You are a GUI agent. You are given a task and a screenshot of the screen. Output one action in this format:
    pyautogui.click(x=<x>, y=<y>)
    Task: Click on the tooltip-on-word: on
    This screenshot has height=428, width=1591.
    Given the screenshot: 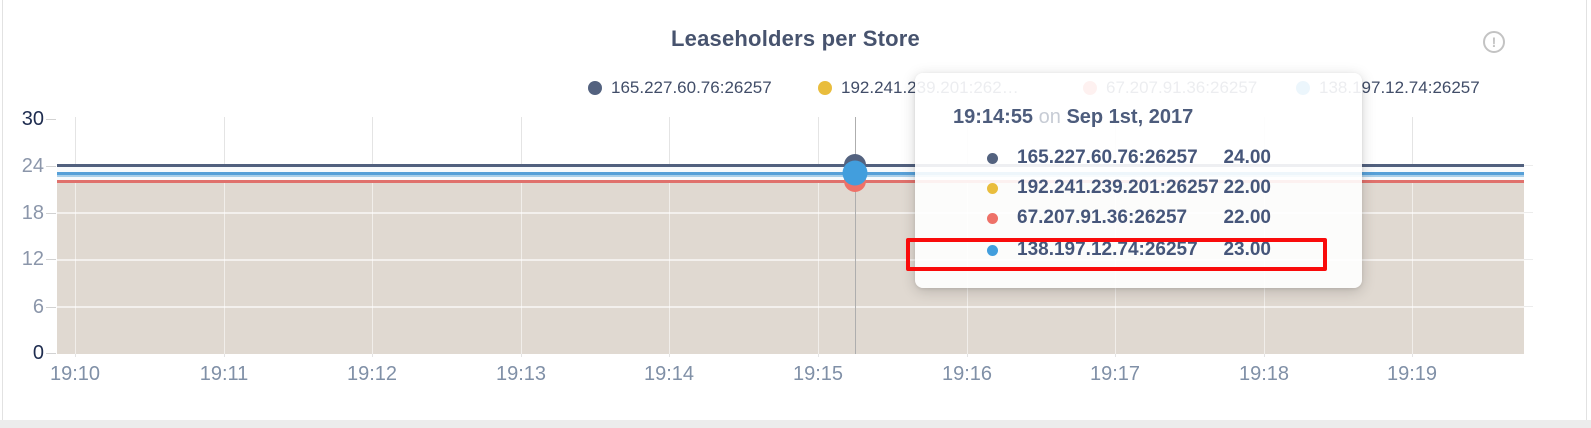 What is the action you would take?
    pyautogui.click(x=1049, y=117)
    